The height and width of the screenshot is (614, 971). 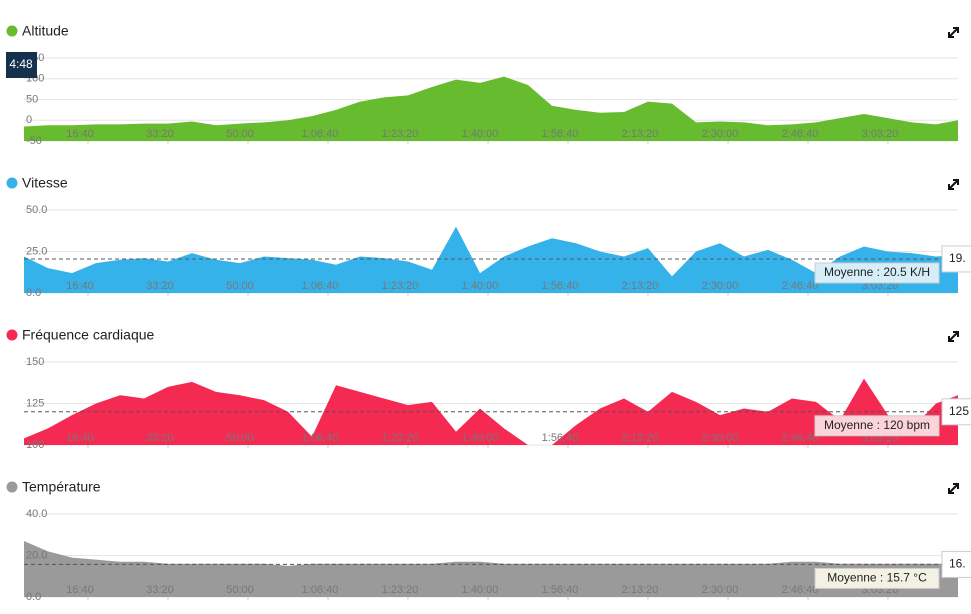 What do you see at coordinates (36, 210) in the screenshot?
I see `y-tick-label: 50.0` at bounding box center [36, 210].